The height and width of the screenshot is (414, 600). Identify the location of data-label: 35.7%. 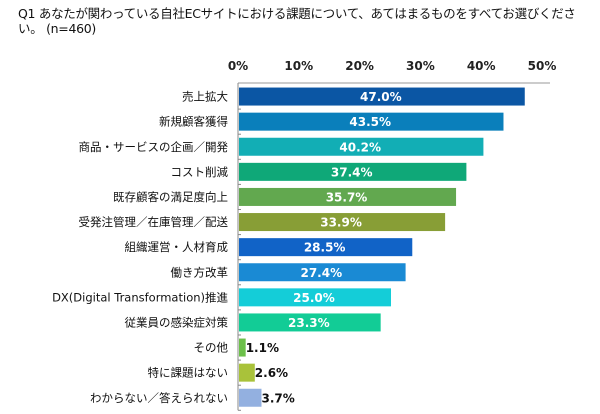
(347, 197).